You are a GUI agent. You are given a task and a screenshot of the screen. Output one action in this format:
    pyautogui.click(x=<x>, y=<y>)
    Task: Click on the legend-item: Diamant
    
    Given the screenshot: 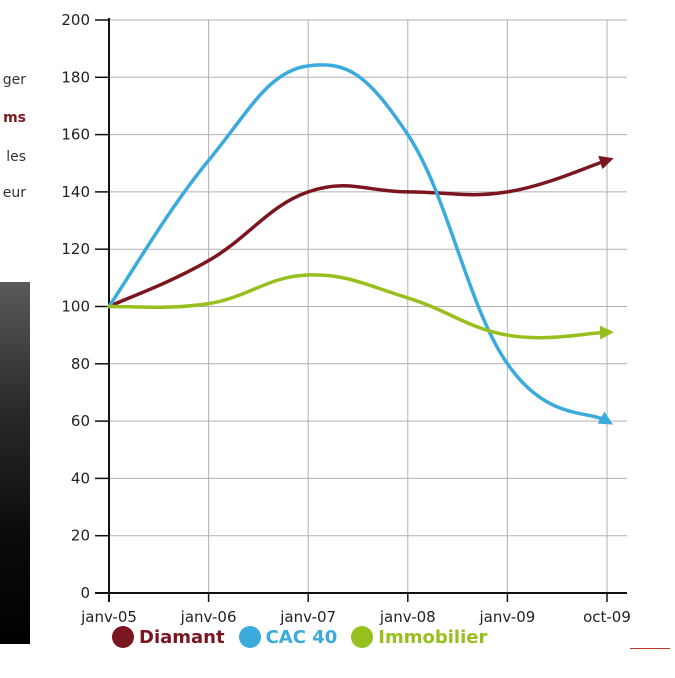 What is the action you would take?
    pyautogui.click(x=168, y=637)
    